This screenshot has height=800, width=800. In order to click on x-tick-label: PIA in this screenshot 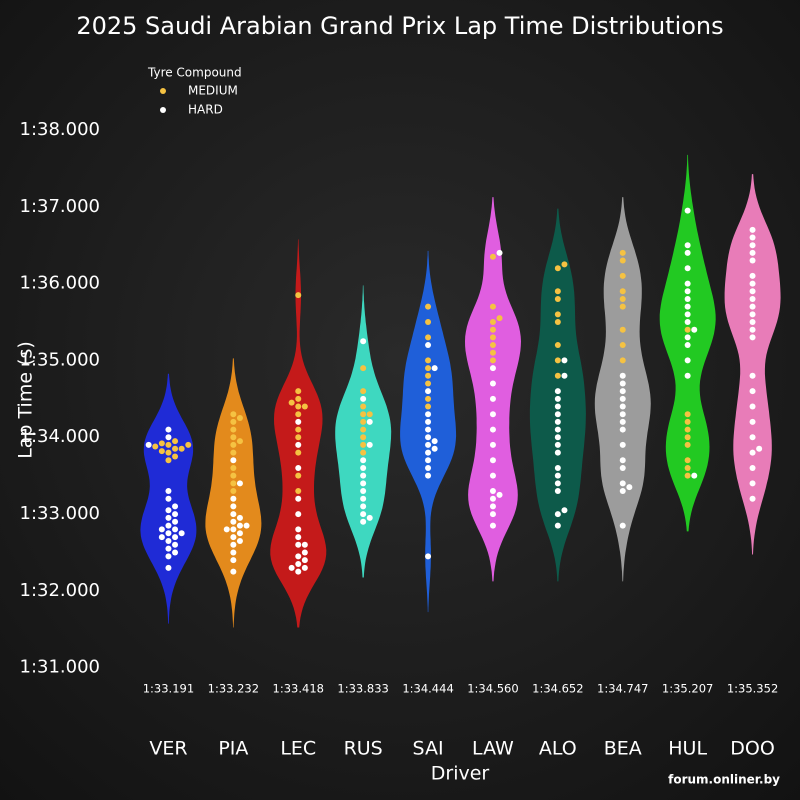, I will do `click(233, 749)`.